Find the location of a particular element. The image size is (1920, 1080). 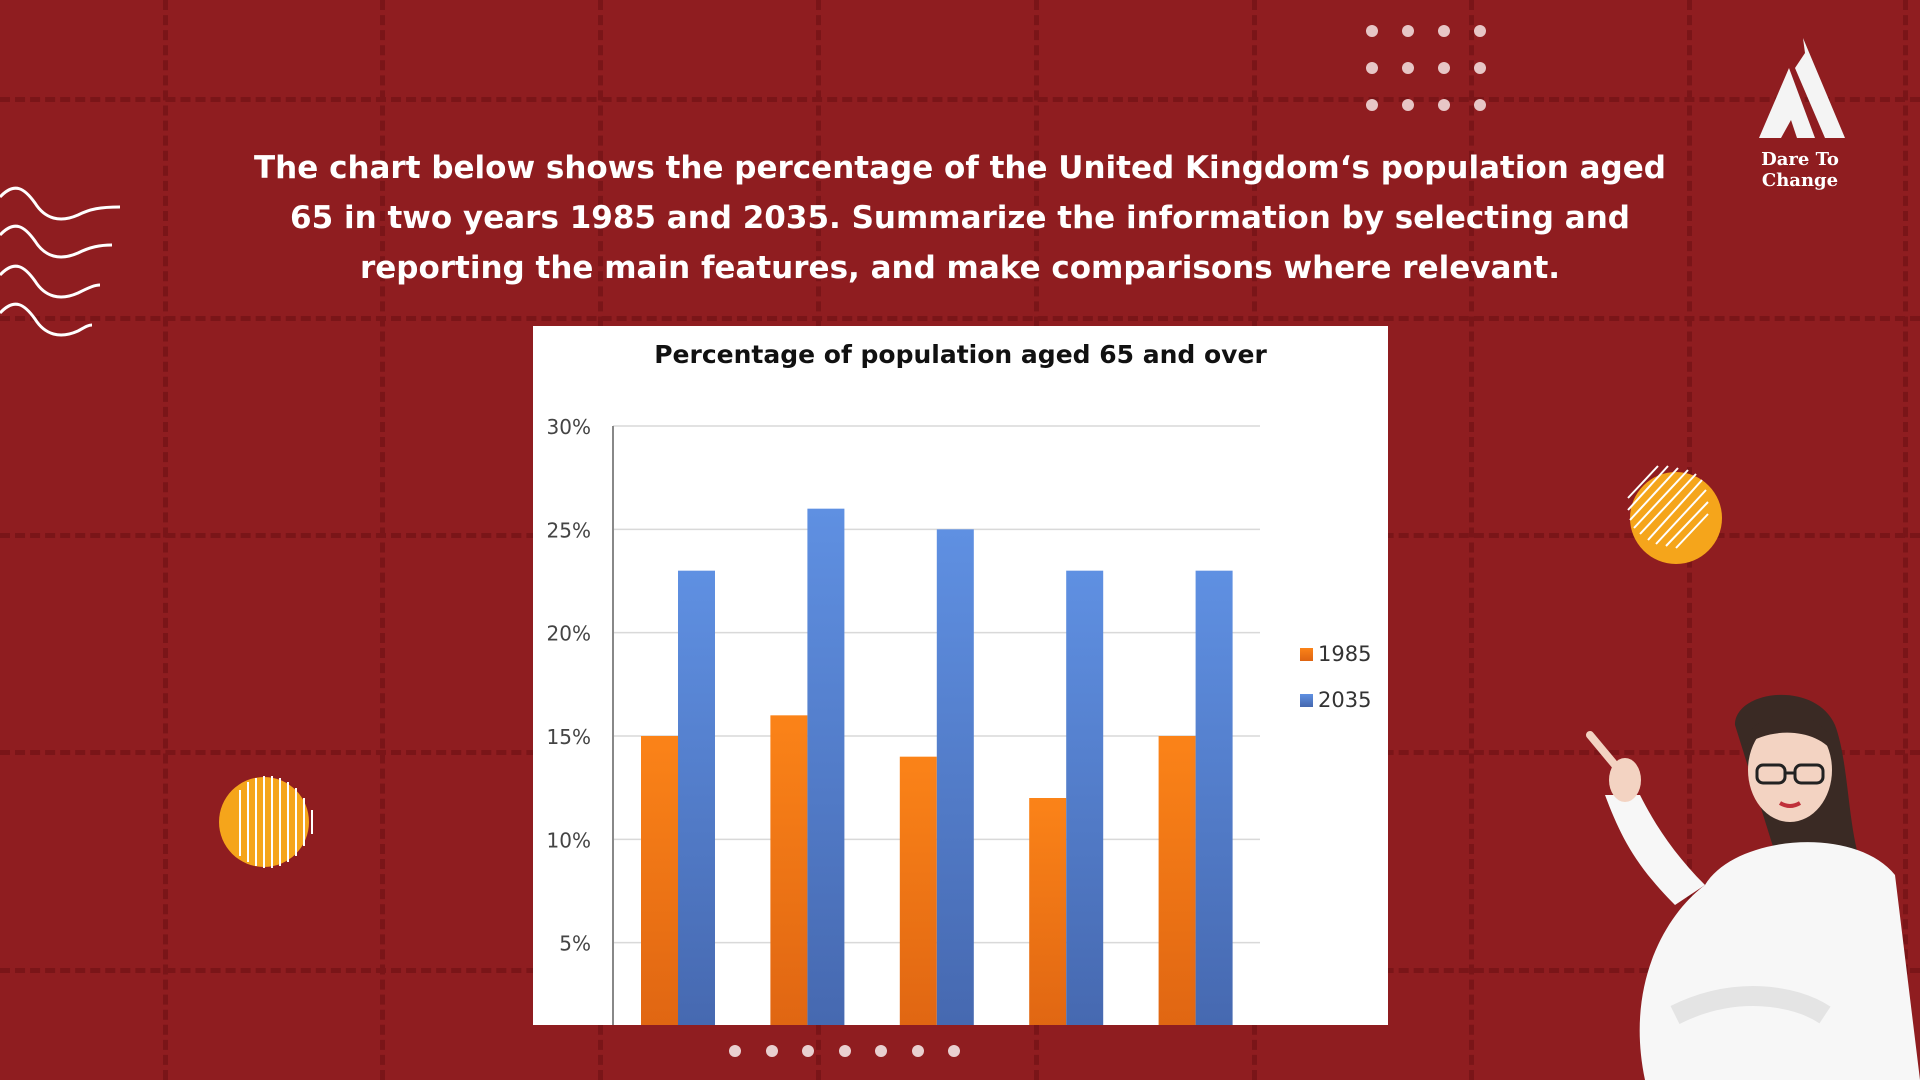

presenter-photo is located at coordinates (1753, 887).